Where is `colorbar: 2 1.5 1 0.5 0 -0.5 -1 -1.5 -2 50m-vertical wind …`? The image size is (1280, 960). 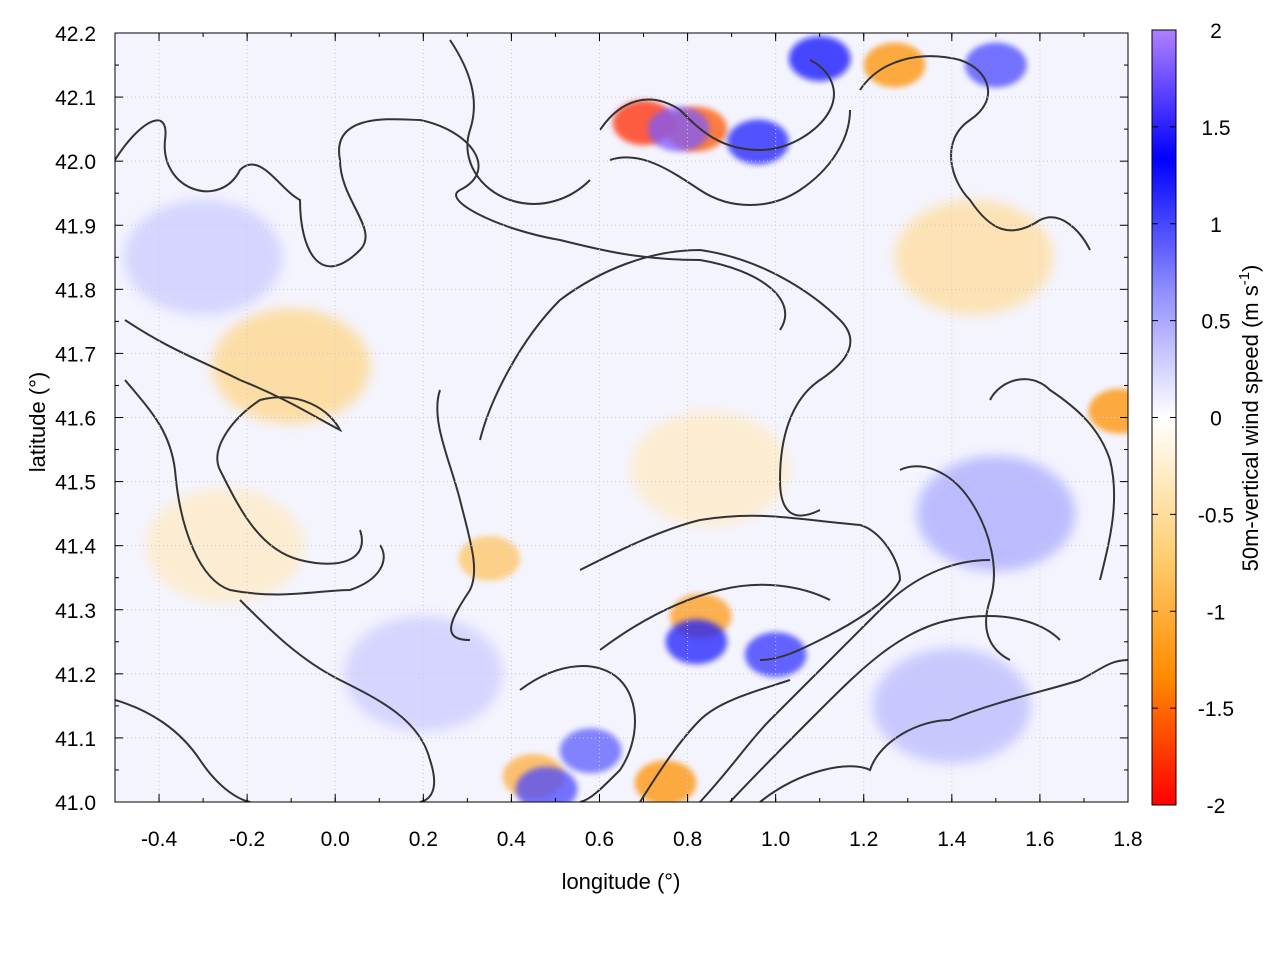
colorbar: 2 1.5 1 0.5 0 -0.5 -1 -1.5 -2 50m-vertical wind … is located at coordinates (1207, 419).